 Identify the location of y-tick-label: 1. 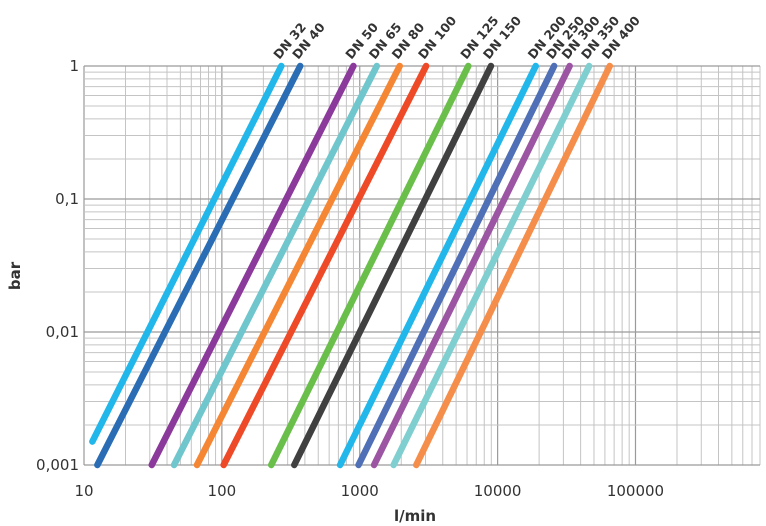
(74, 66).